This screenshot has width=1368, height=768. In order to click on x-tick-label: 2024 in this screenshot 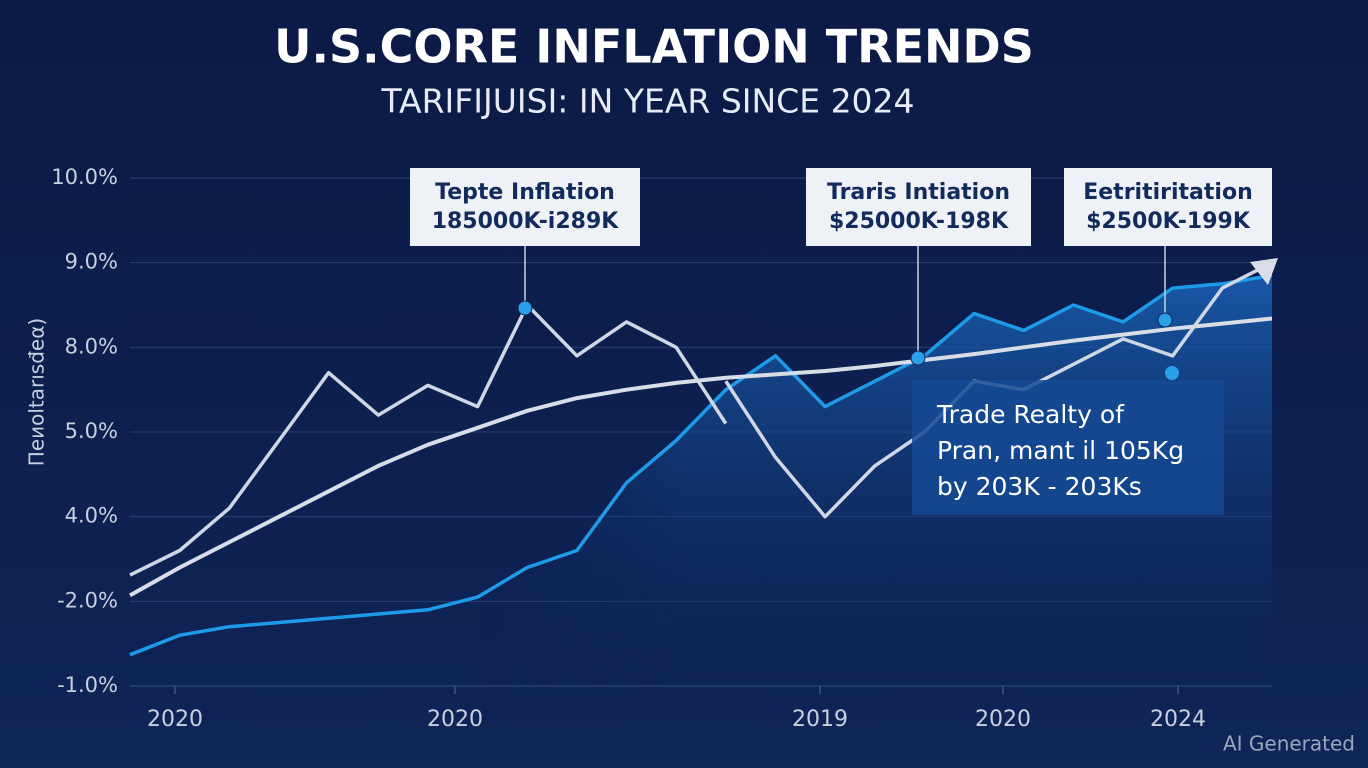, I will do `click(1178, 719)`.